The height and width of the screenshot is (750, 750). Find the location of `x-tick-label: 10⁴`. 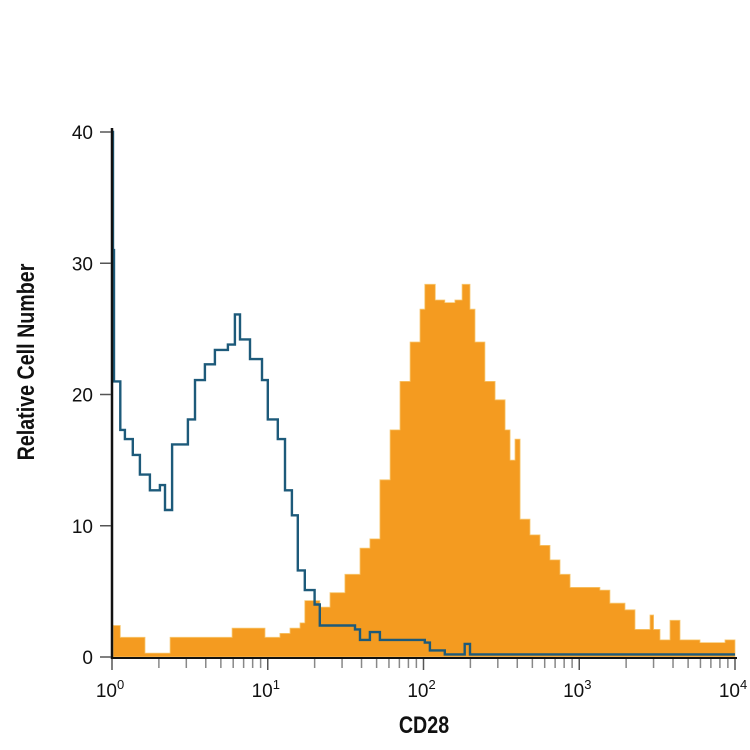

x-tick-label: 10⁴ is located at coordinates (733, 689).